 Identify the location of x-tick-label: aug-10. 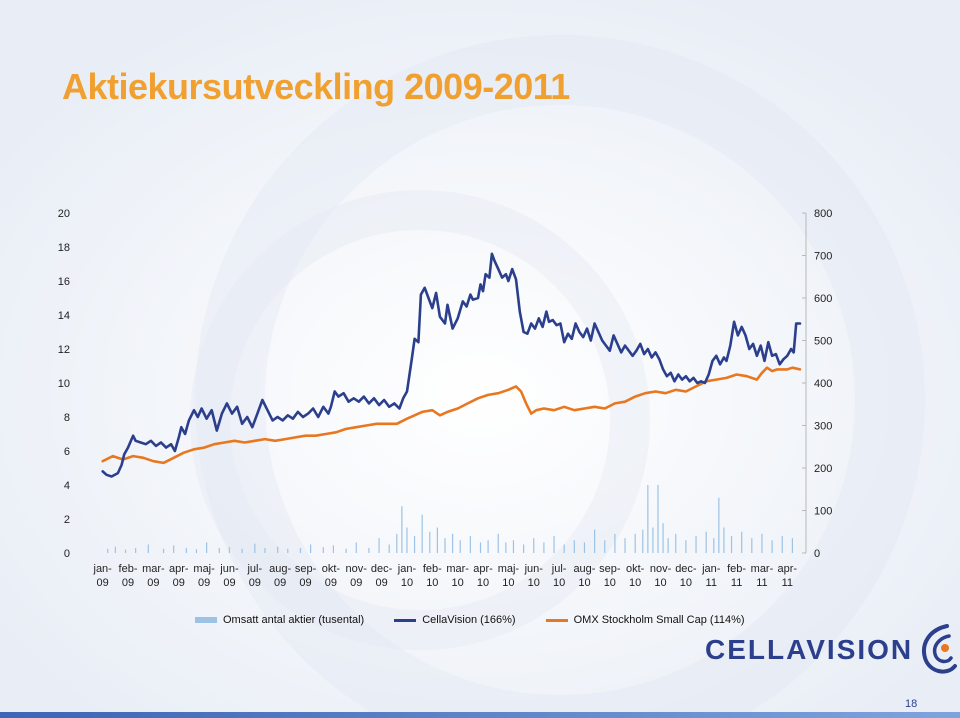
(584, 576).